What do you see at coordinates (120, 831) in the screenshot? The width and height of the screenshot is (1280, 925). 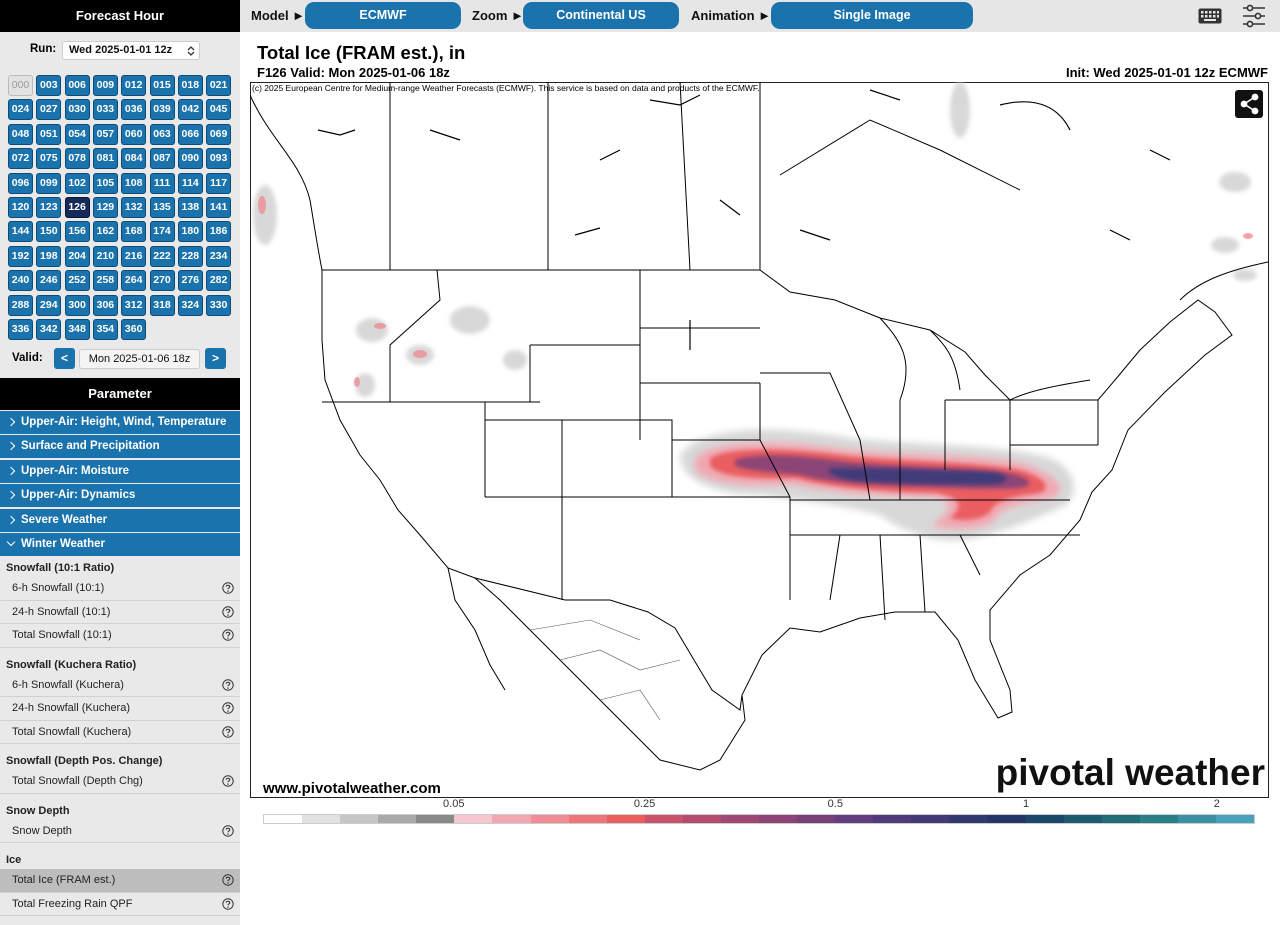 I see `parameter-item: Snow Depth` at bounding box center [120, 831].